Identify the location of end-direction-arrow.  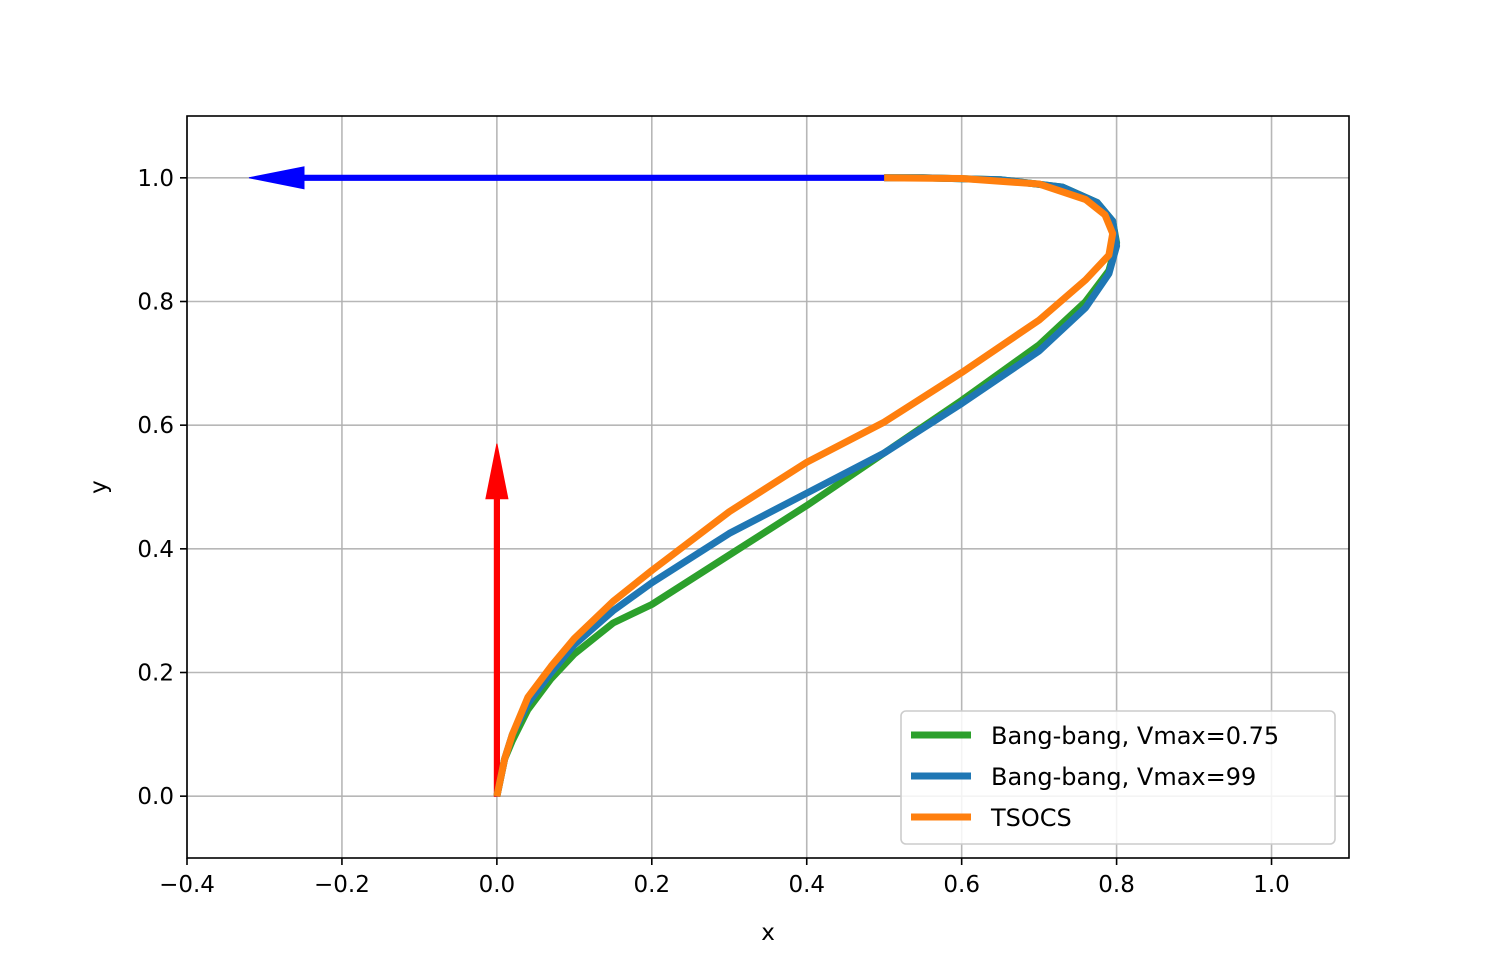
(566, 178).